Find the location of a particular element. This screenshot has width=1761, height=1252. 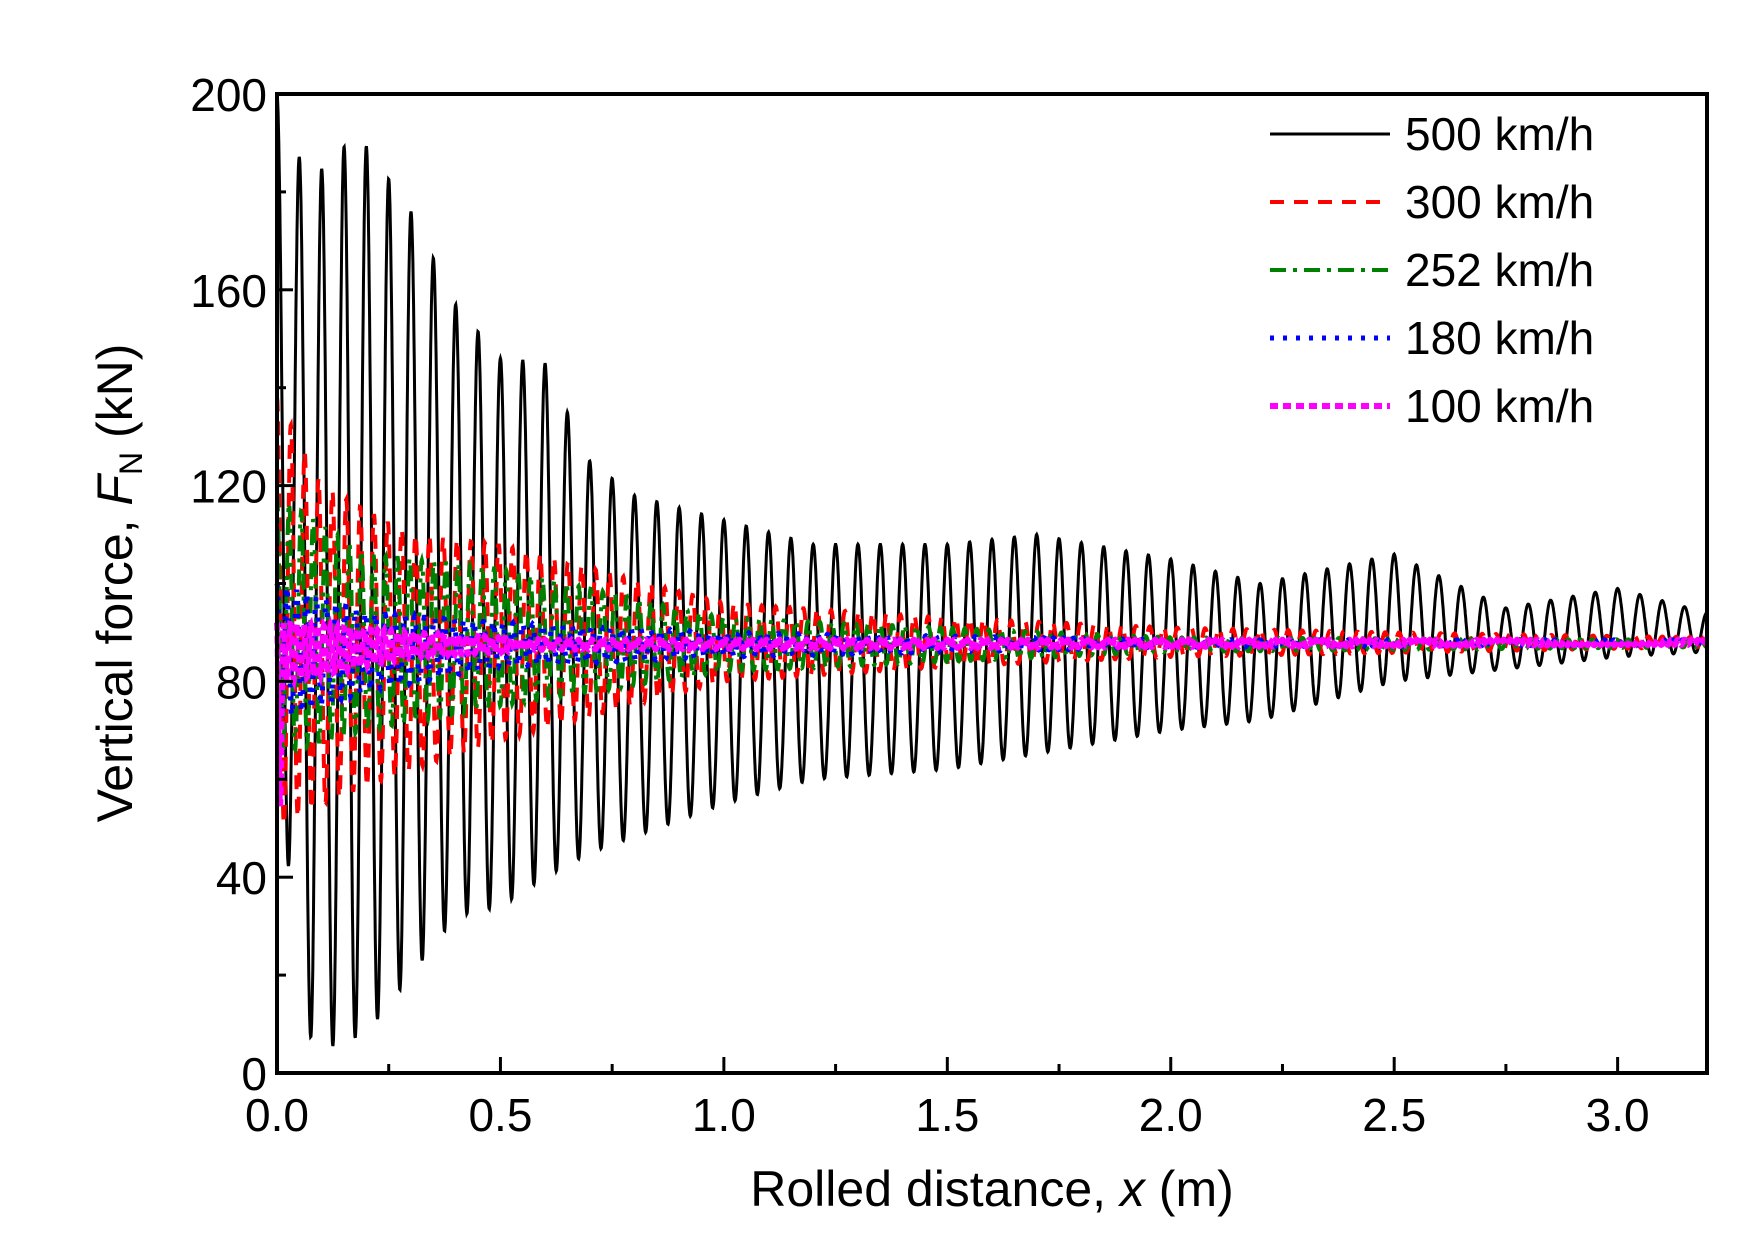

legend-item: 300 km/h is located at coordinates (1432, 202).